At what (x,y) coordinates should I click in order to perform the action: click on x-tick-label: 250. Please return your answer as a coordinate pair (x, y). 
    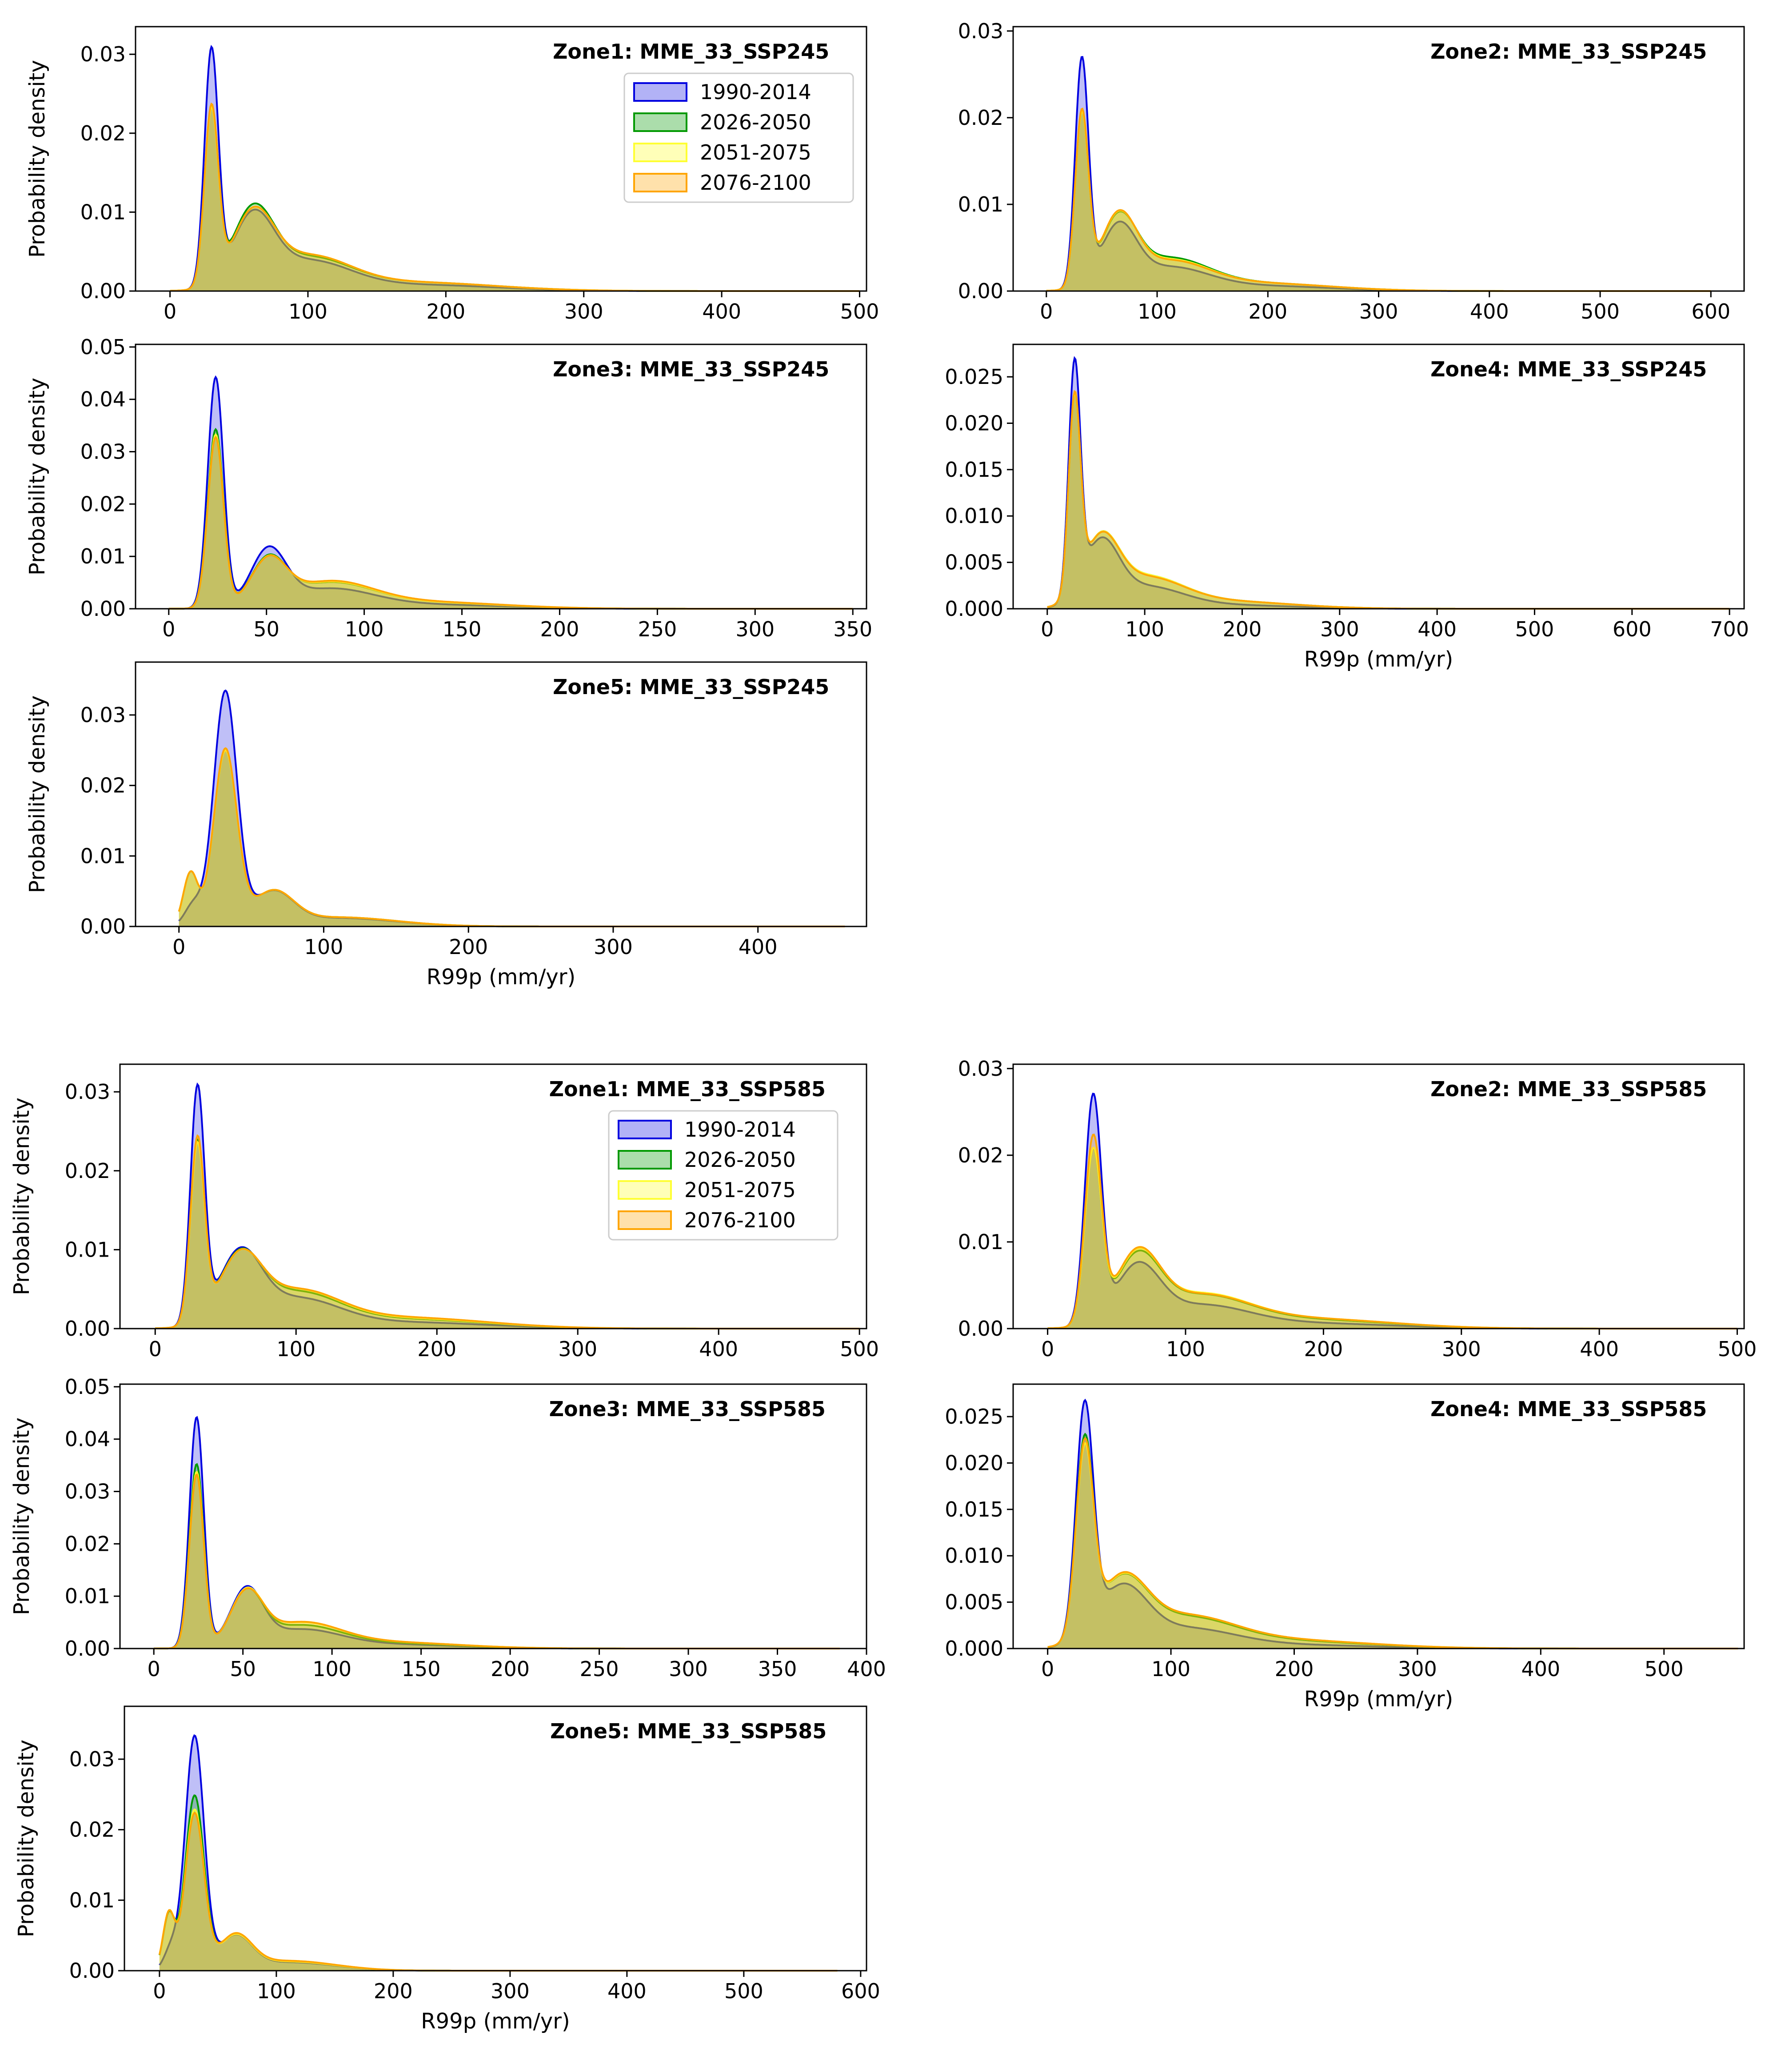
    Looking at the image, I should click on (657, 629).